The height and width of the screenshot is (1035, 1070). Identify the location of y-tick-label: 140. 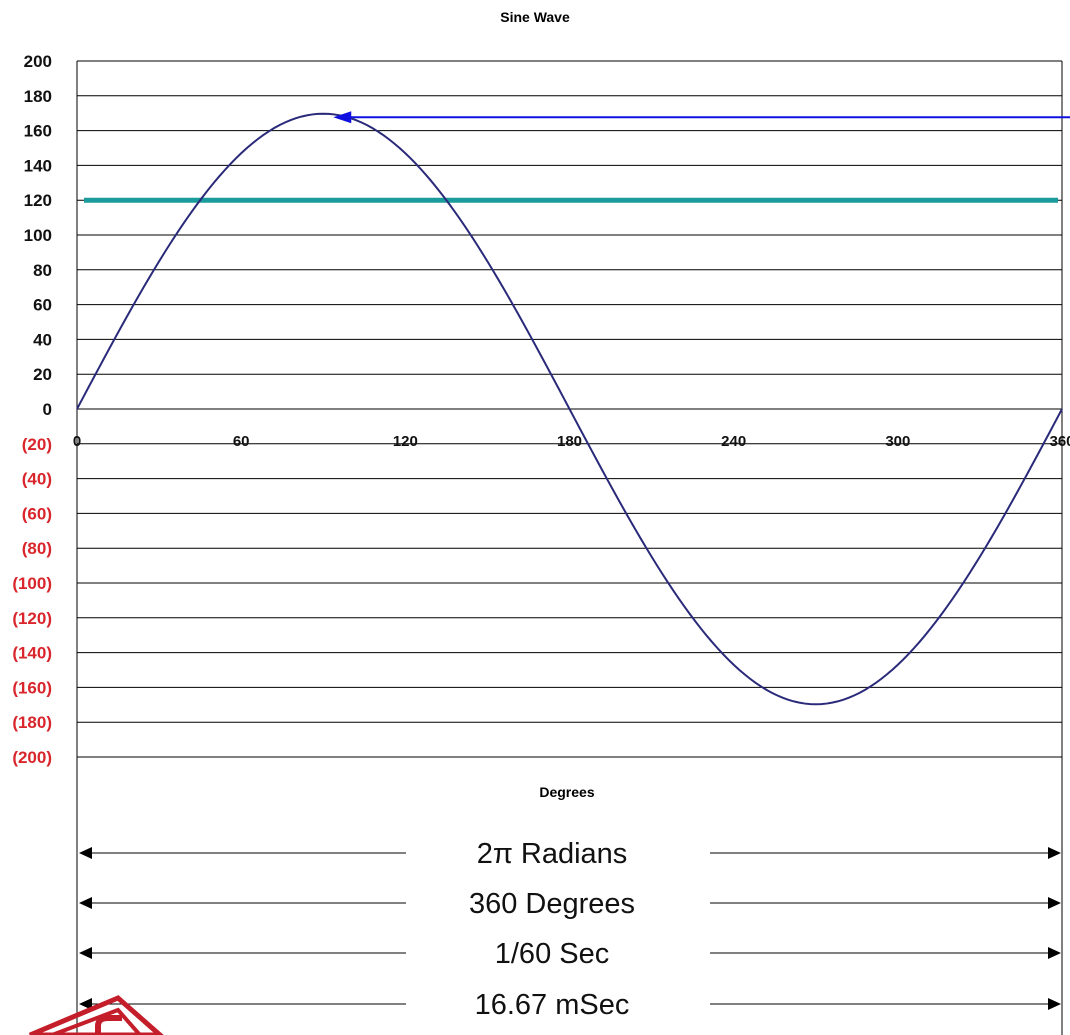
(38, 165).